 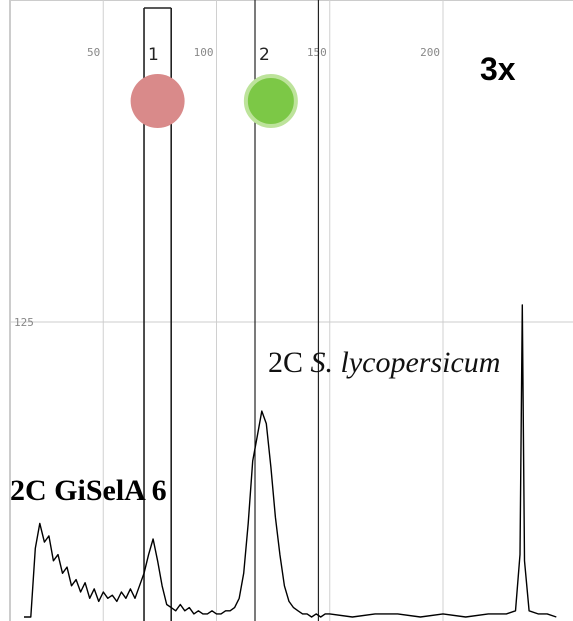 What do you see at coordinates (498, 69) in the screenshot?
I see `magnification-label: 3x` at bounding box center [498, 69].